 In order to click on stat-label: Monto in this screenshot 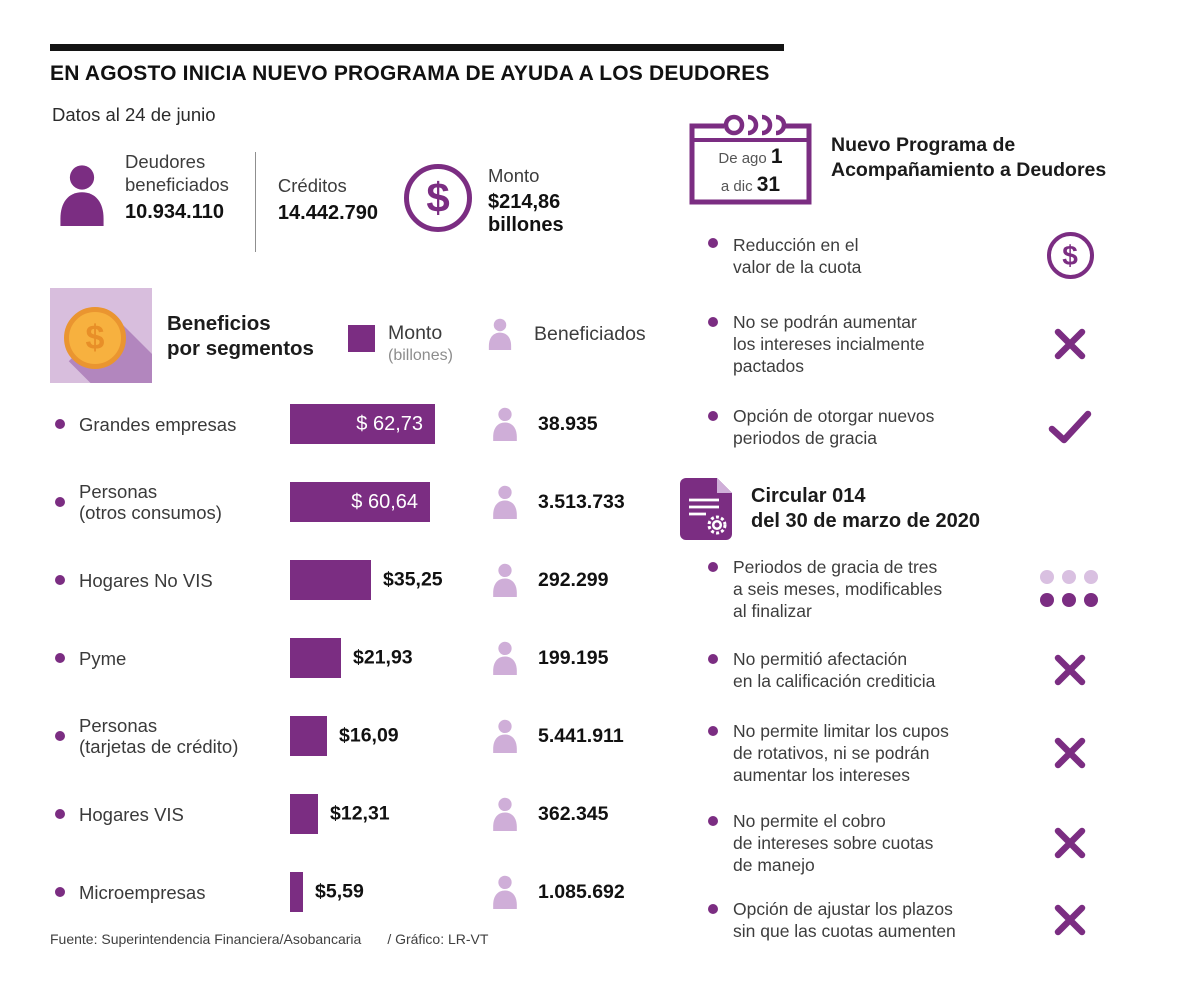, I will do `click(514, 175)`.